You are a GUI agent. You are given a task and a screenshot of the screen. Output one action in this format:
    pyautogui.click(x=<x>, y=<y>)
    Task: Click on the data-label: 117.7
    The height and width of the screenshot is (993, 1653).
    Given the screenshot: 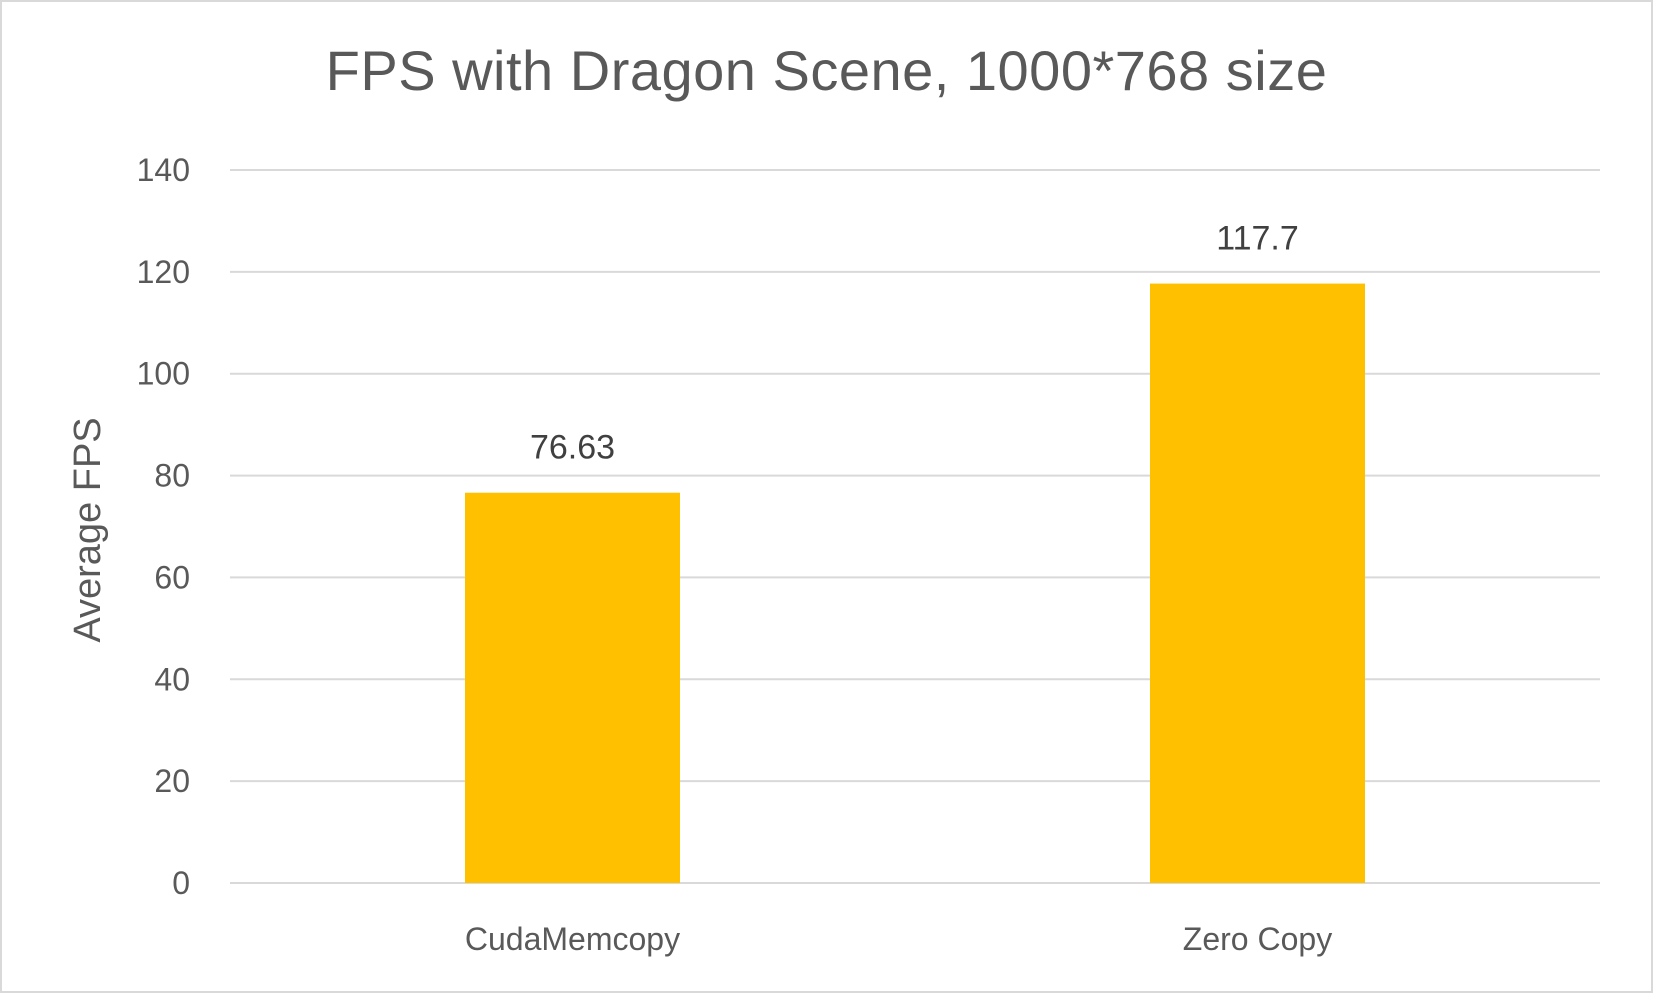 What is the action you would take?
    pyautogui.click(x=1257, y=239)
    